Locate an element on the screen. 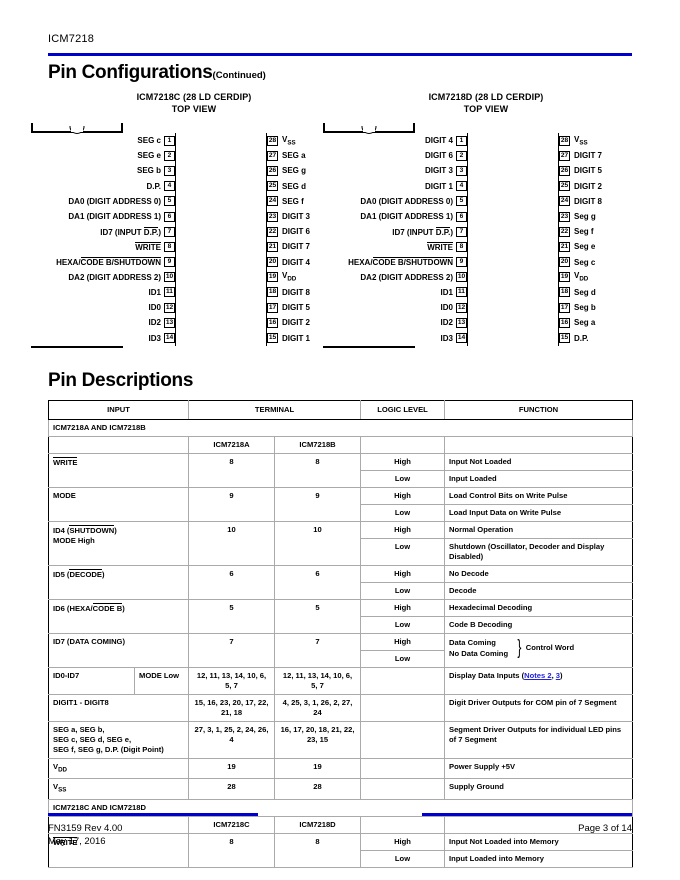  cell-terminal-b: 7 is located at coordinates (317, 650).